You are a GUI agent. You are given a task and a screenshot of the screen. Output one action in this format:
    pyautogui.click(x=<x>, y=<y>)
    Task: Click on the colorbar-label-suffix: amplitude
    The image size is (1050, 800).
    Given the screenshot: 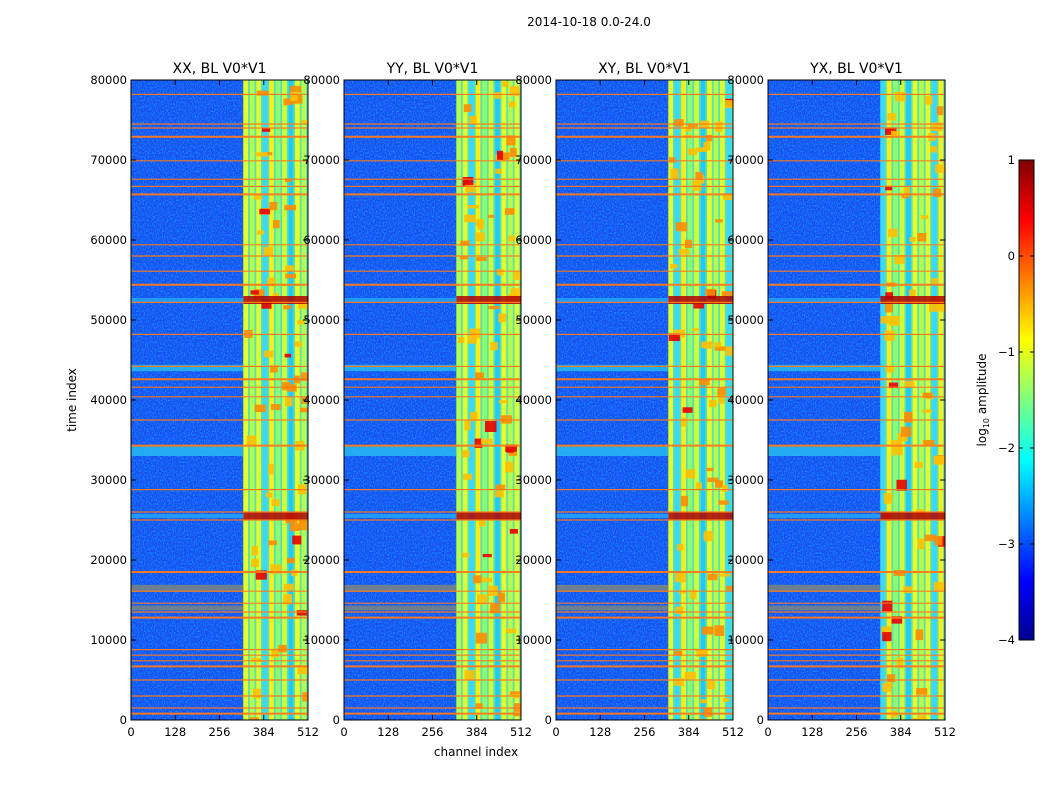 What is the action you would take?
    pyautogui.click(x=982, y=386)
    